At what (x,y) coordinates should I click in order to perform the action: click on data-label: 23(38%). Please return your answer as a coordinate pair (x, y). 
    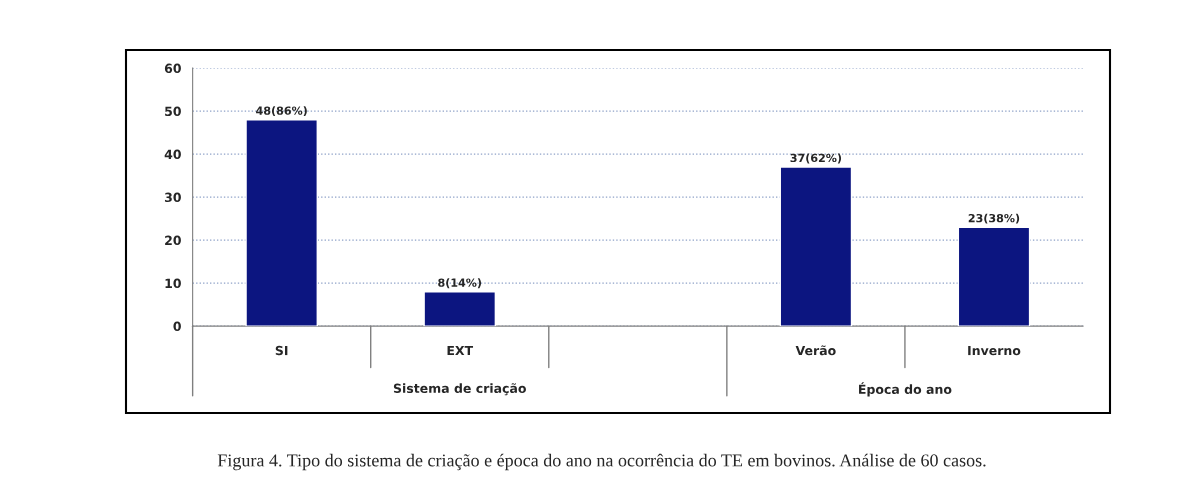
    Looking at the image, I should click on (994, 218).